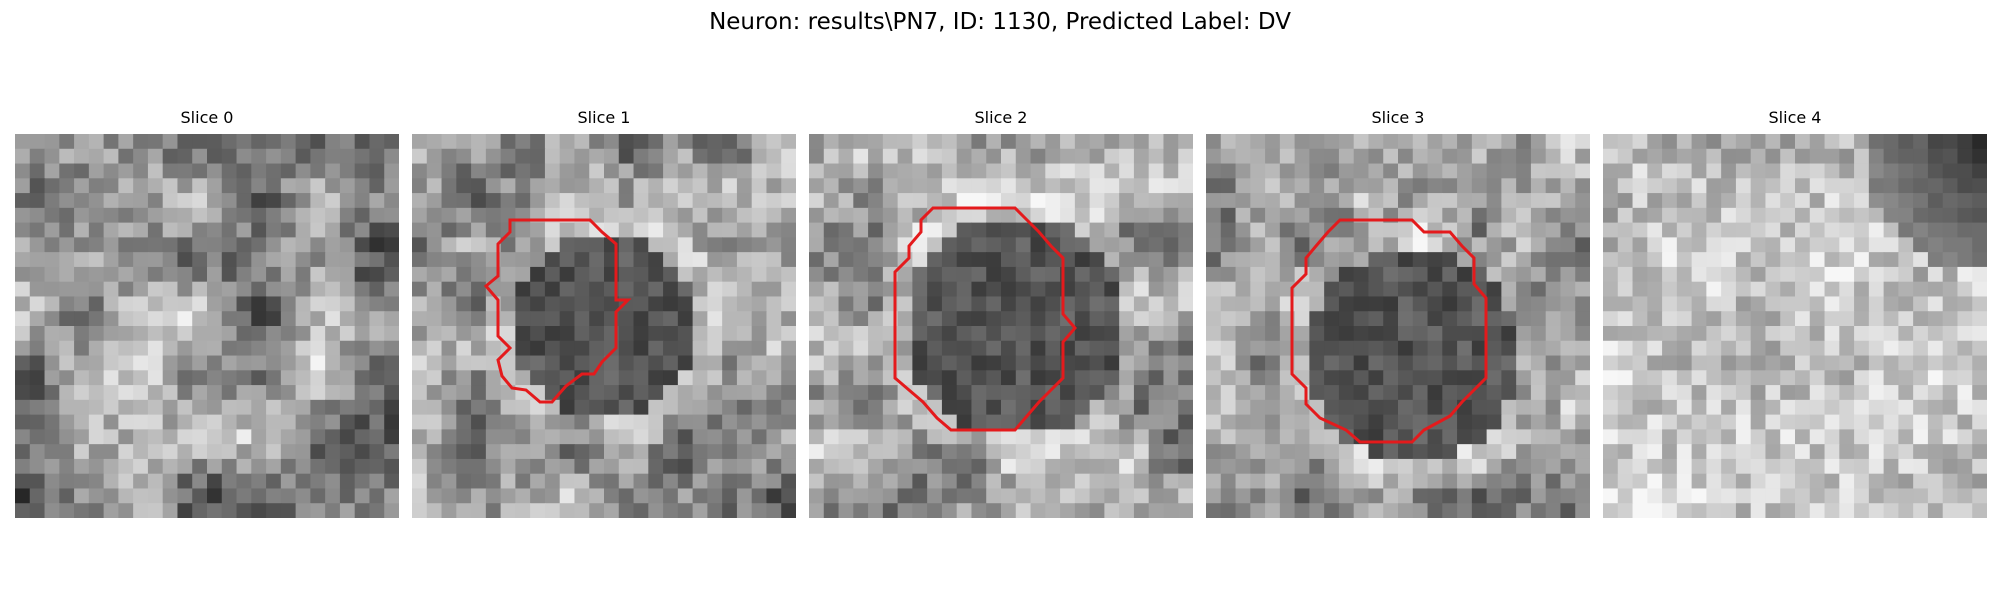  Describe the element at coordinates (1795, 117) in the screenshot. I see `slice-title: Slice 4` at that location.